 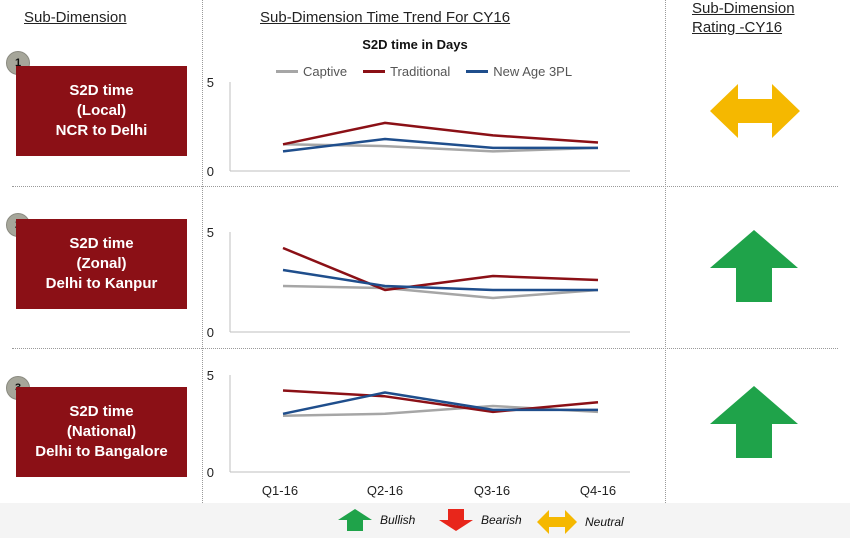 What do you see at coordinates (579, 522) in the screenshot?
I see `key-neutral: Neutral` at bounding box center [579, 522].